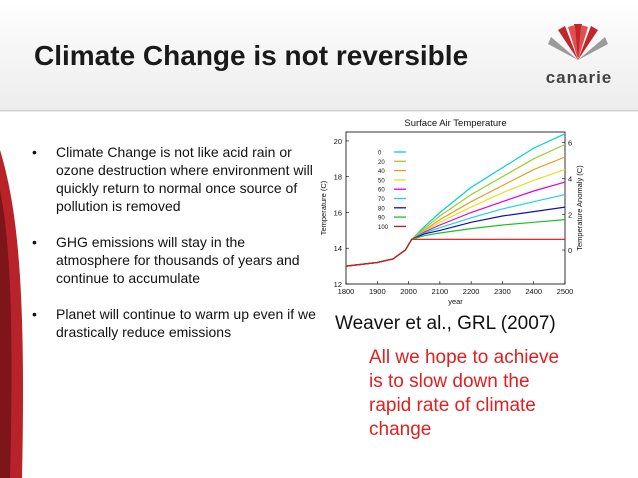  What do you see at coordinates (346, 291) in the screenshot?
I see `x-tick-label: 1800` at bounding box center [346, 291].